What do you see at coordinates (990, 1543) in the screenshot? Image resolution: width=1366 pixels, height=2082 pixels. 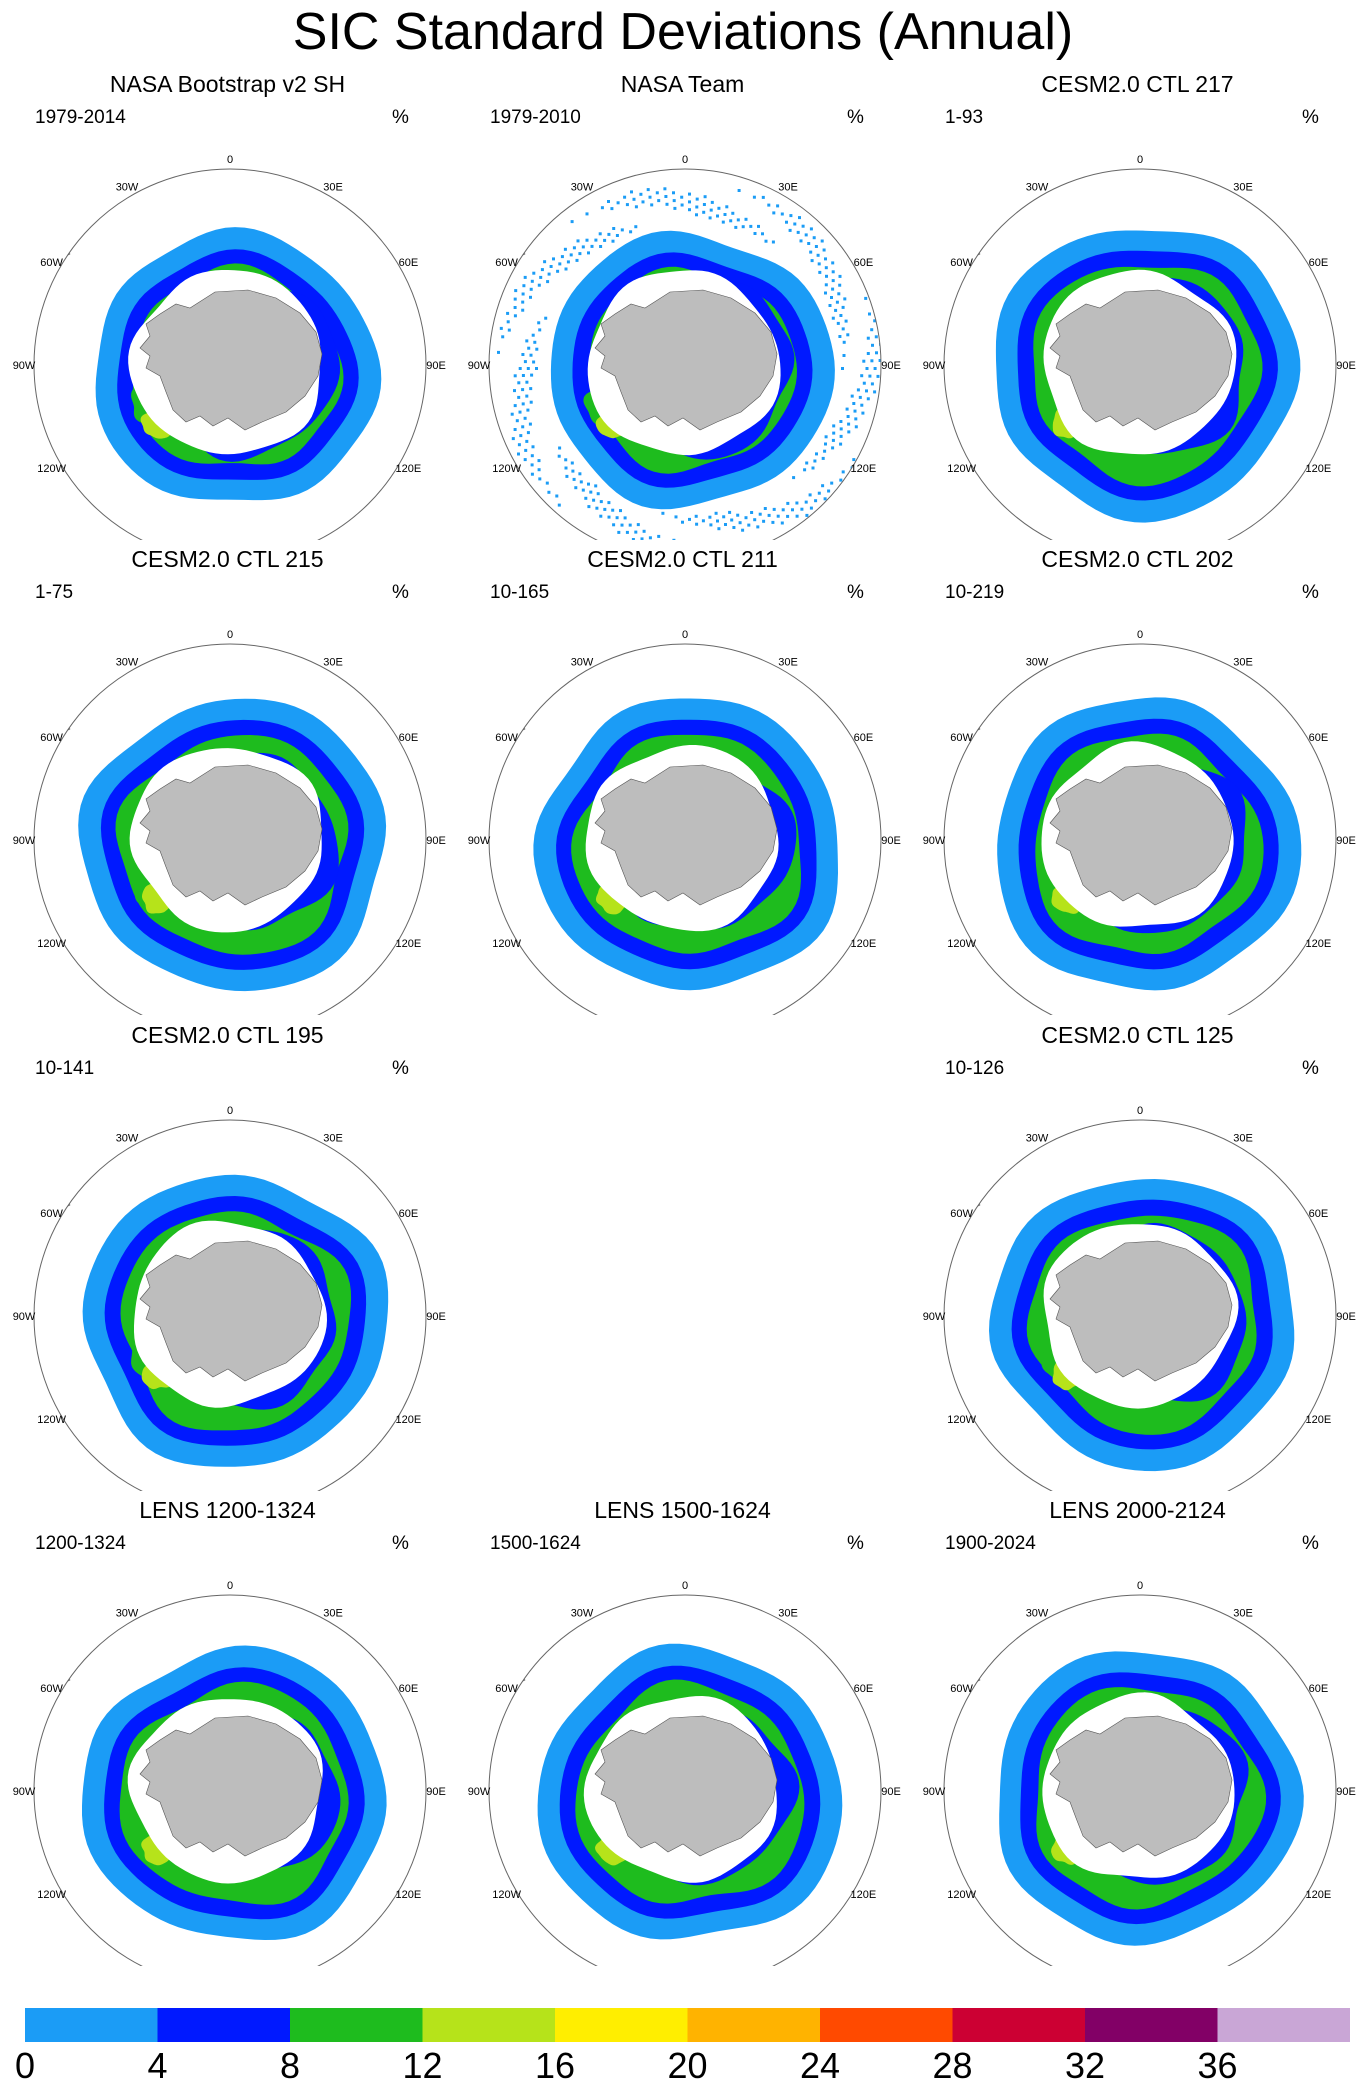 I see `panel-period: 1900-2024` at bounding box center [990, 1543].